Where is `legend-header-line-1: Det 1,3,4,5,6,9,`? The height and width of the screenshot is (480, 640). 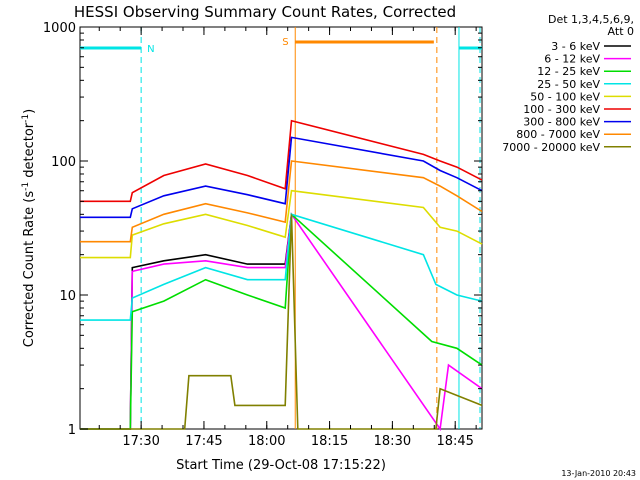
legend-header-line-1: Det 1,3,4,5,6,9, is located at coordinates (591, 19).